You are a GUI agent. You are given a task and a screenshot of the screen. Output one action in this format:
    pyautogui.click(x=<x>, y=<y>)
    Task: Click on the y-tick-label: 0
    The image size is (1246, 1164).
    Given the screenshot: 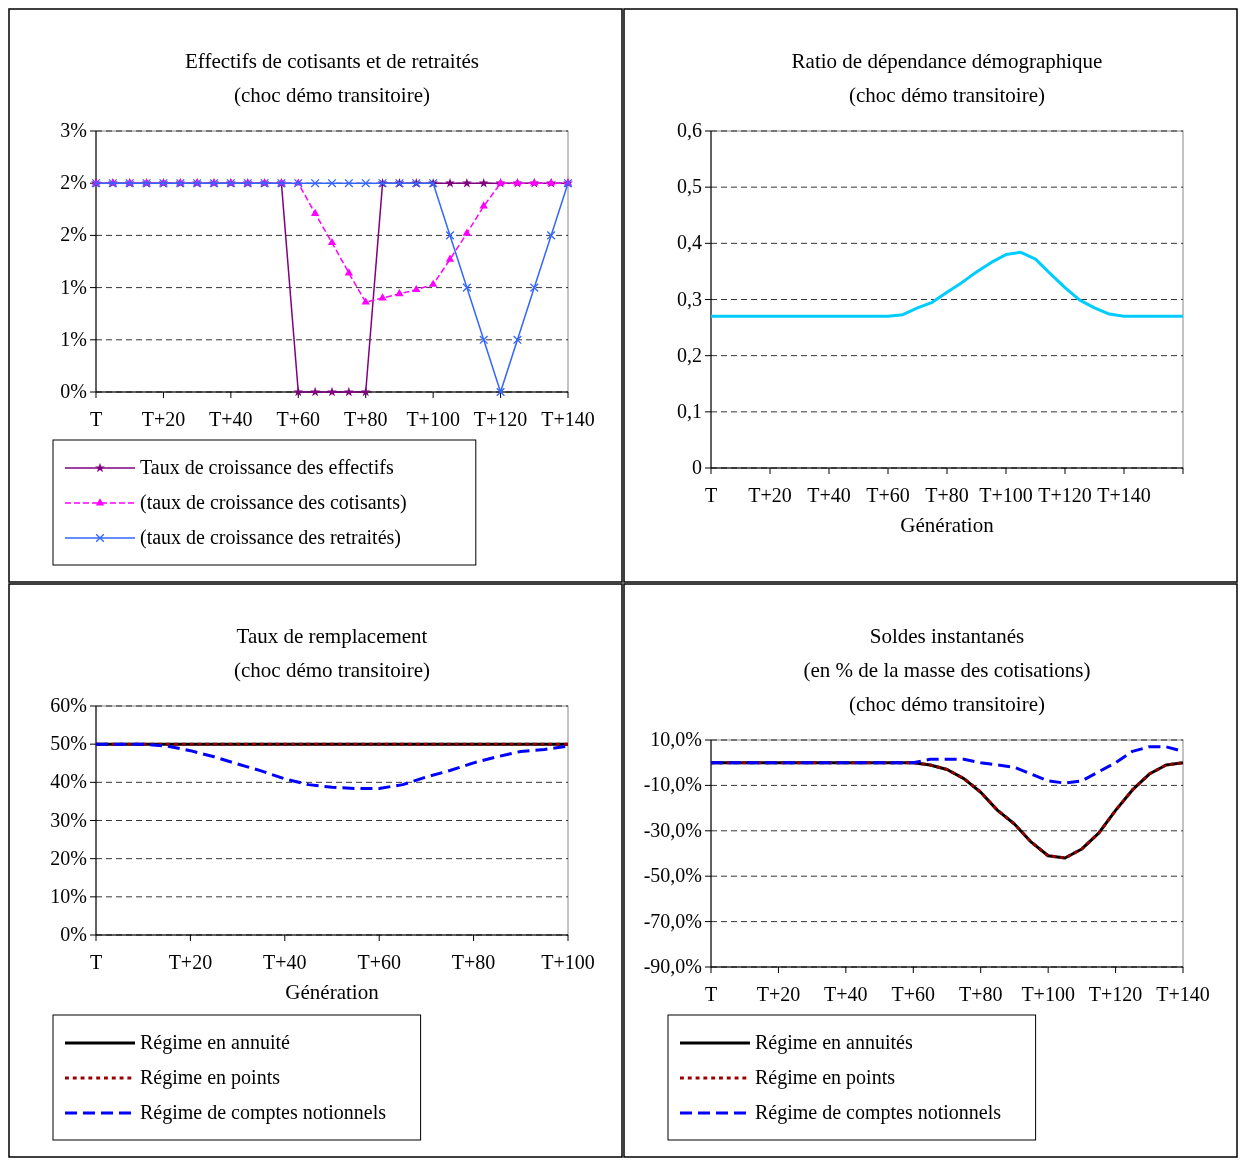 What is the action you would take?
    pyautogui.click(x=697, y=467)
    